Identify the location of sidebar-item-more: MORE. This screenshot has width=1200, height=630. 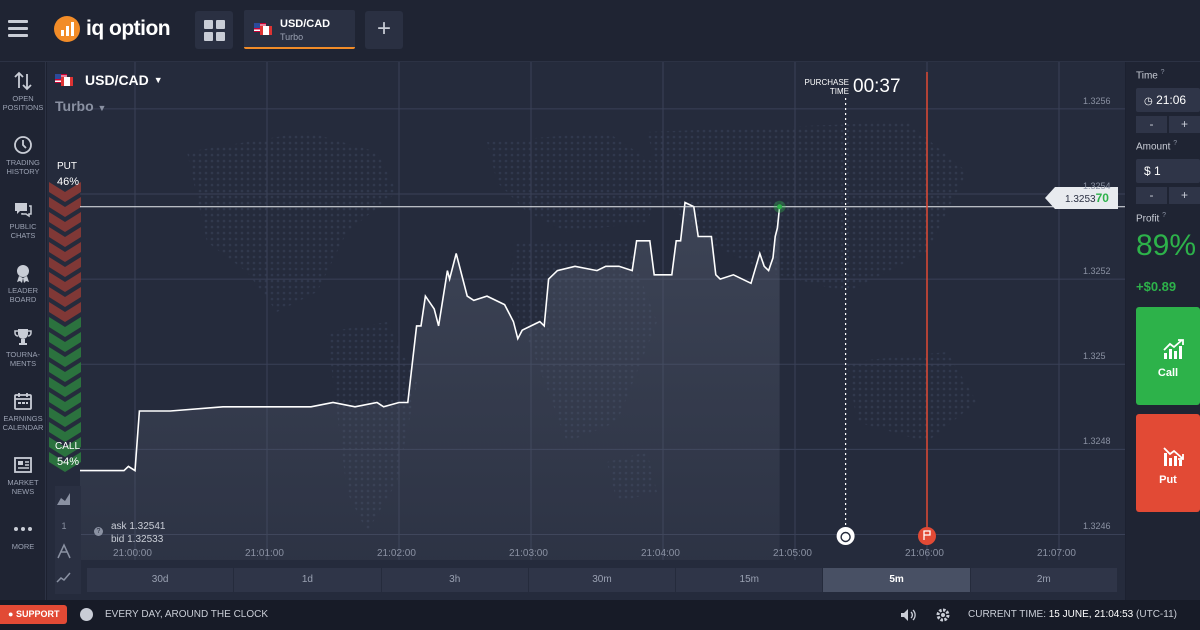
(23, 534).